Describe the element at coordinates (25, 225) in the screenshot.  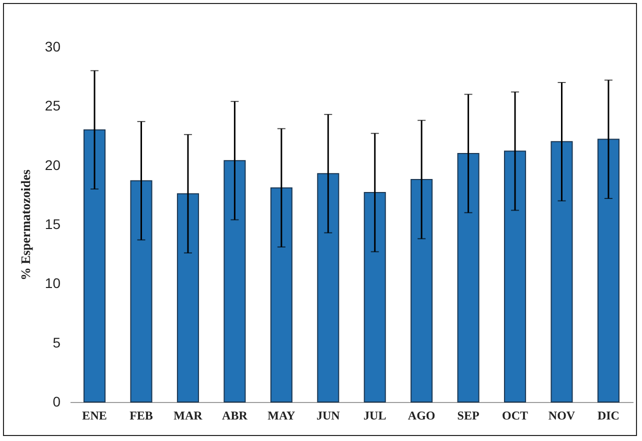
I see `y-axis-title: % Espermatozoides` at that location.